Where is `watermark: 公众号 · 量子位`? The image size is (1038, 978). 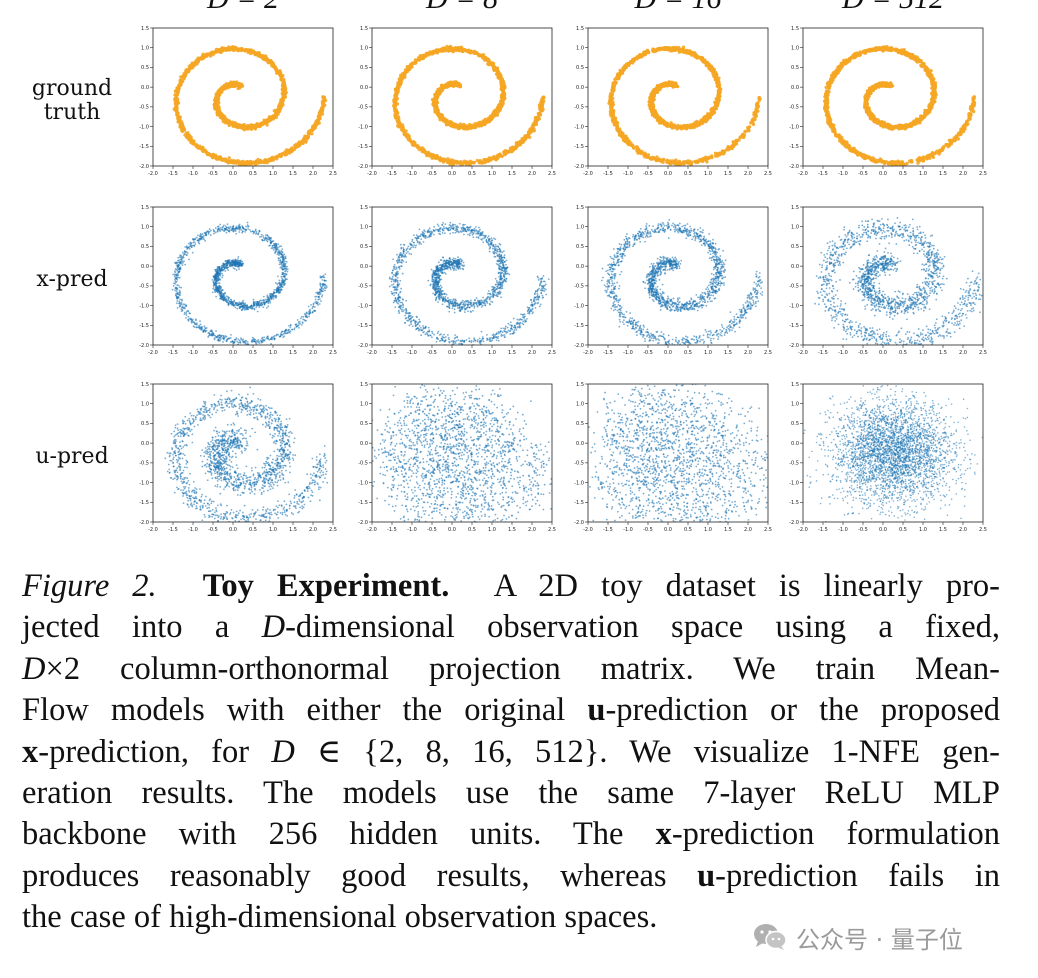 watermark: 公众号 · 量子位 is located at coordinates (857, 937).